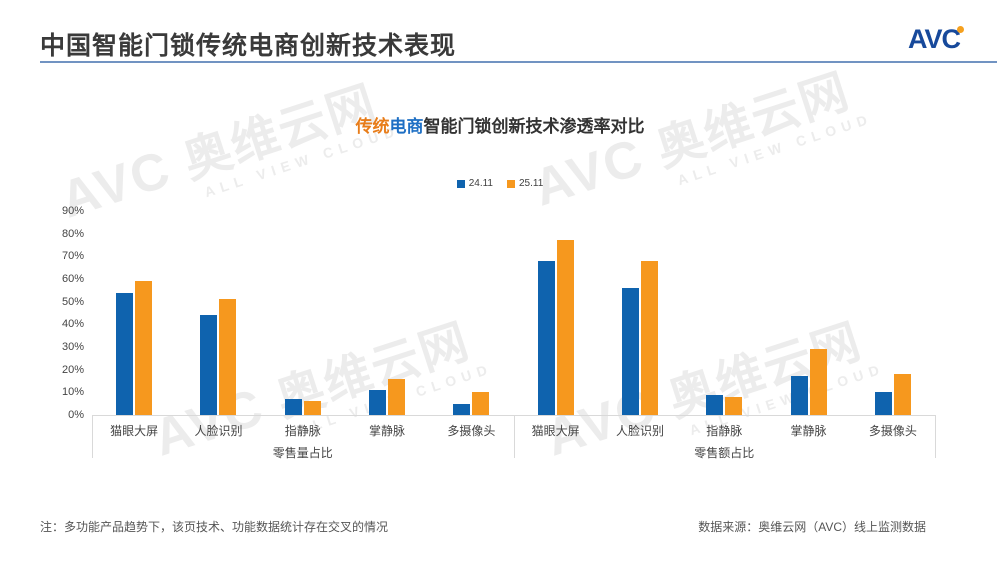 Image resolution: width=1000 pixels, height=562 pixels. I want to click on data-source: 数据来源：奥维云网（AVC）线上监测数据, so click(812, 527).